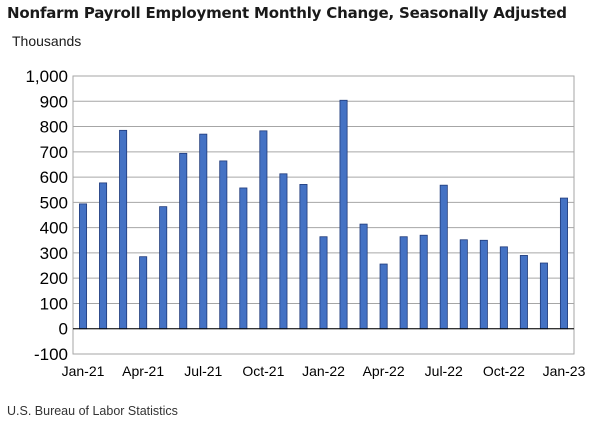 The height and width of the screenshot is (425, 589). What do you see at coordinates (203, 371) in the screenshot?
I see `x-tick-label: Jul-21` at bounding box center [203, 371].